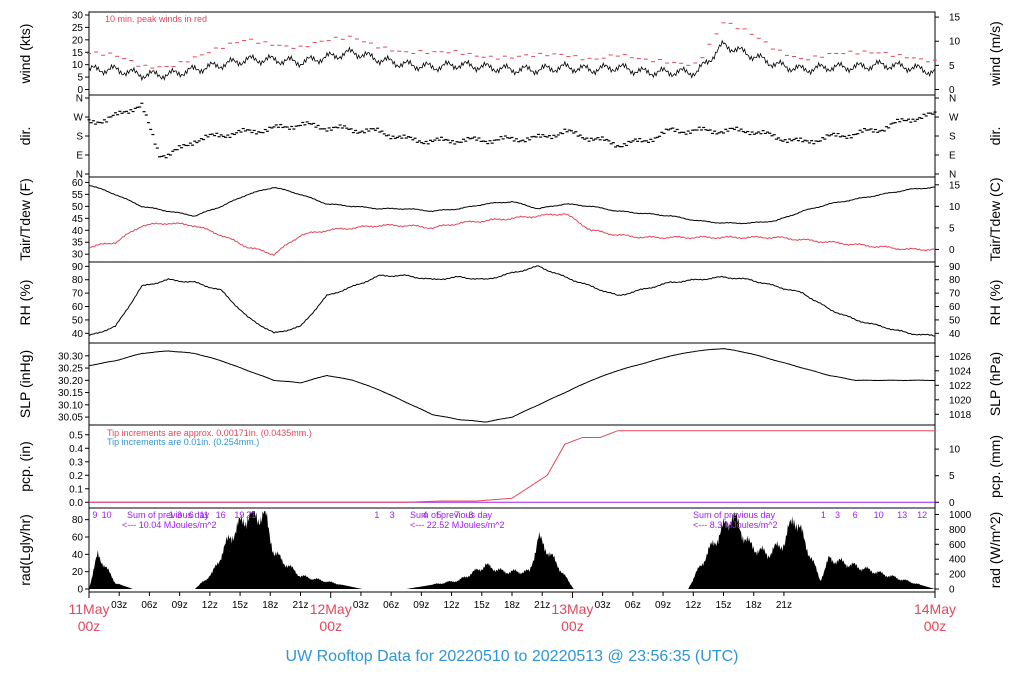 This screenshot has width=1024, height=700. What do you see at coordinates (902, 515) in the screenshot?
I see `rad-hour-mark: 13` at bounding box center [902, 515].